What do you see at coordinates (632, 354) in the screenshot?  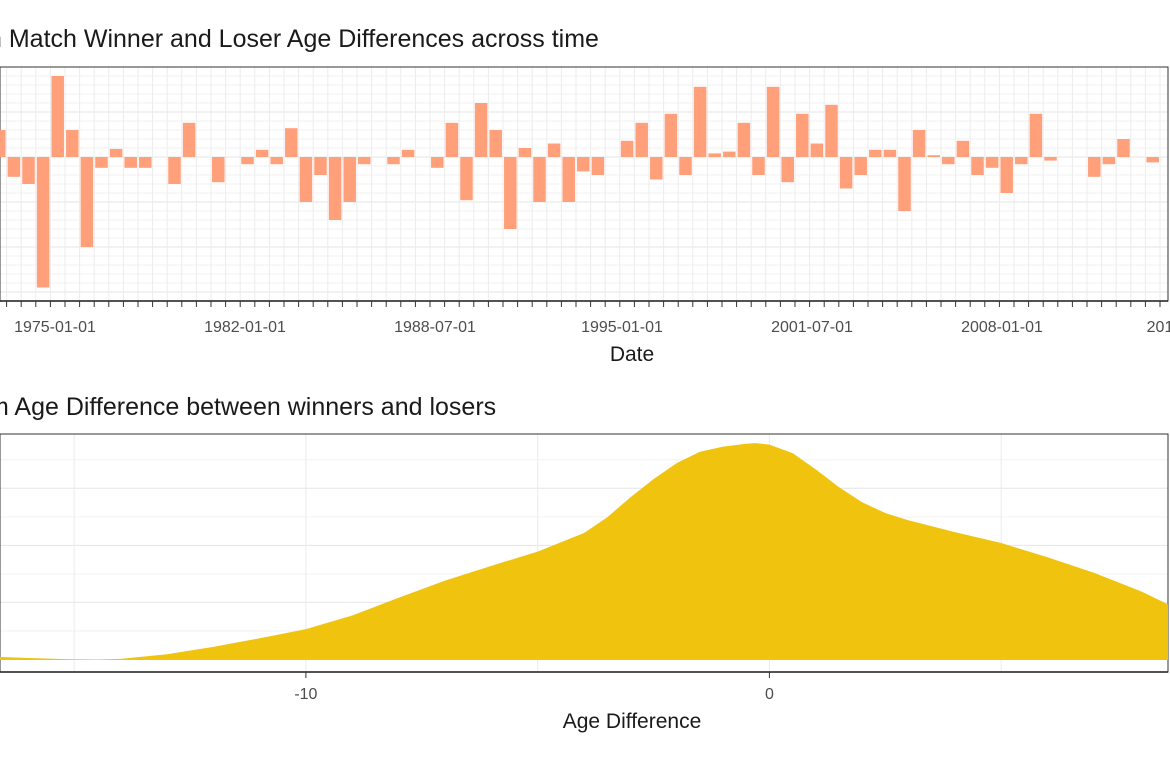 I see `top-chart-x-axis-title: Date` at bounding box center [632, 354].